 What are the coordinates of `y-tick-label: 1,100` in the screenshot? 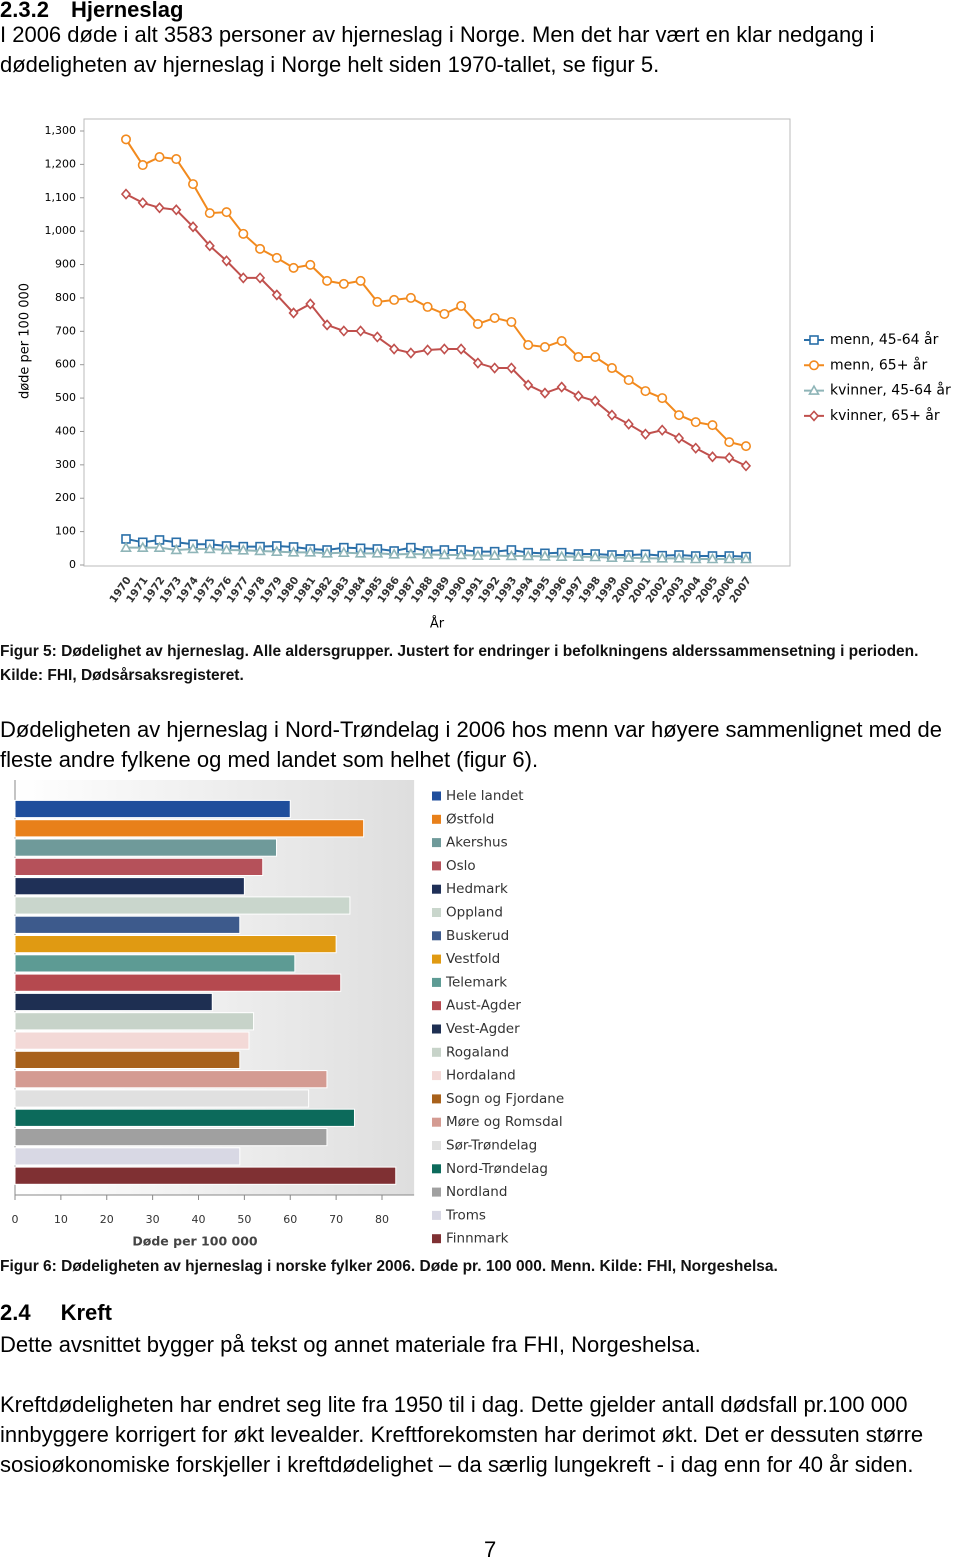 It's located at (61, 197).